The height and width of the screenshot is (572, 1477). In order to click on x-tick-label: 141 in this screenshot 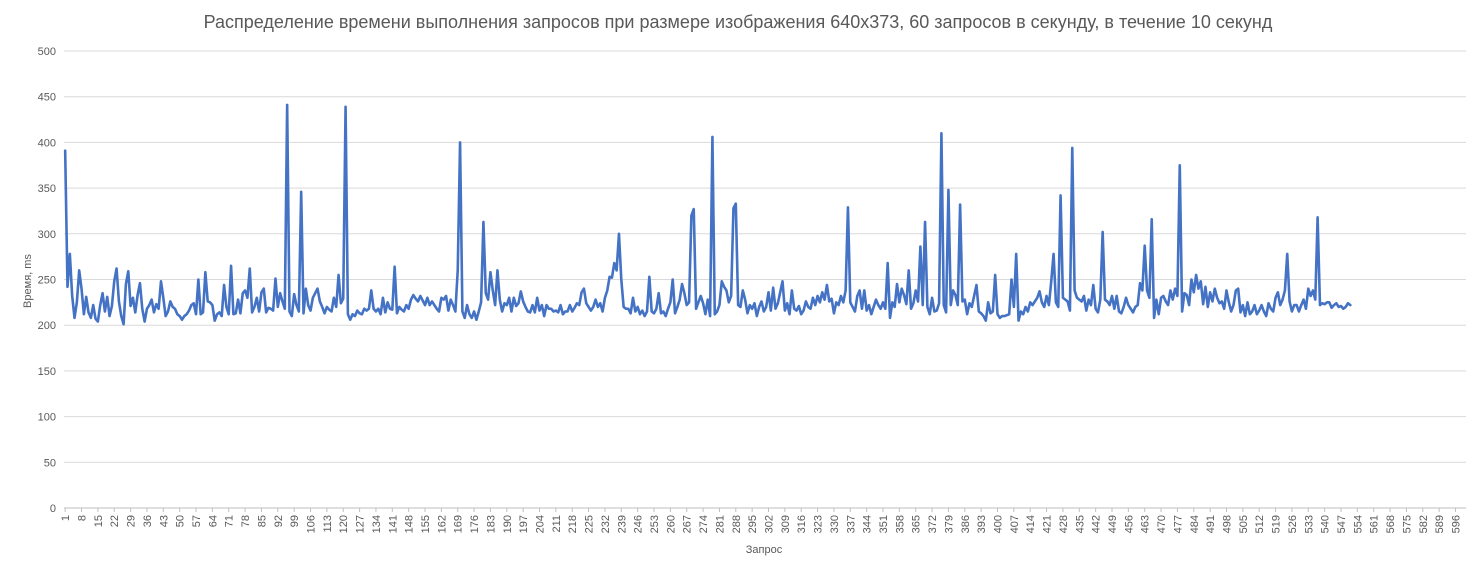, I will do `click(393, 524)`.